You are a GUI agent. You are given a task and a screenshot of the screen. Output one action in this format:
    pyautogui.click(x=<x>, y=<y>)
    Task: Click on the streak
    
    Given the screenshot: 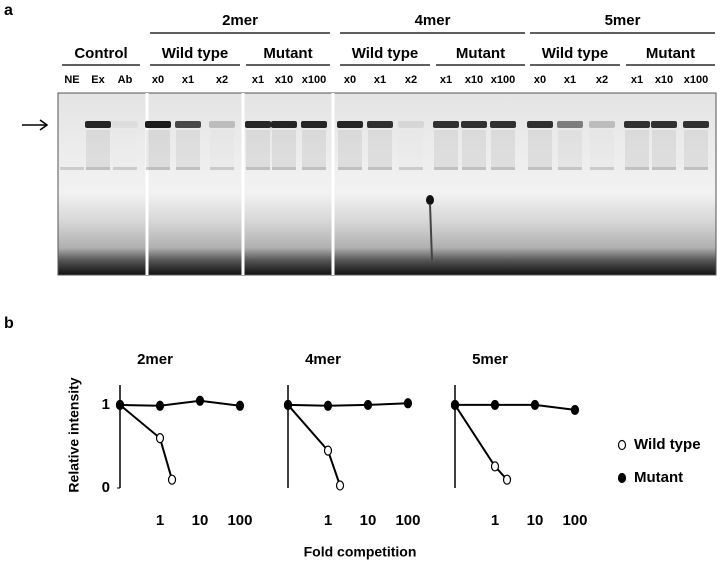 What is the action you would take?
    pyautogui.click(x=431, y=232)
    